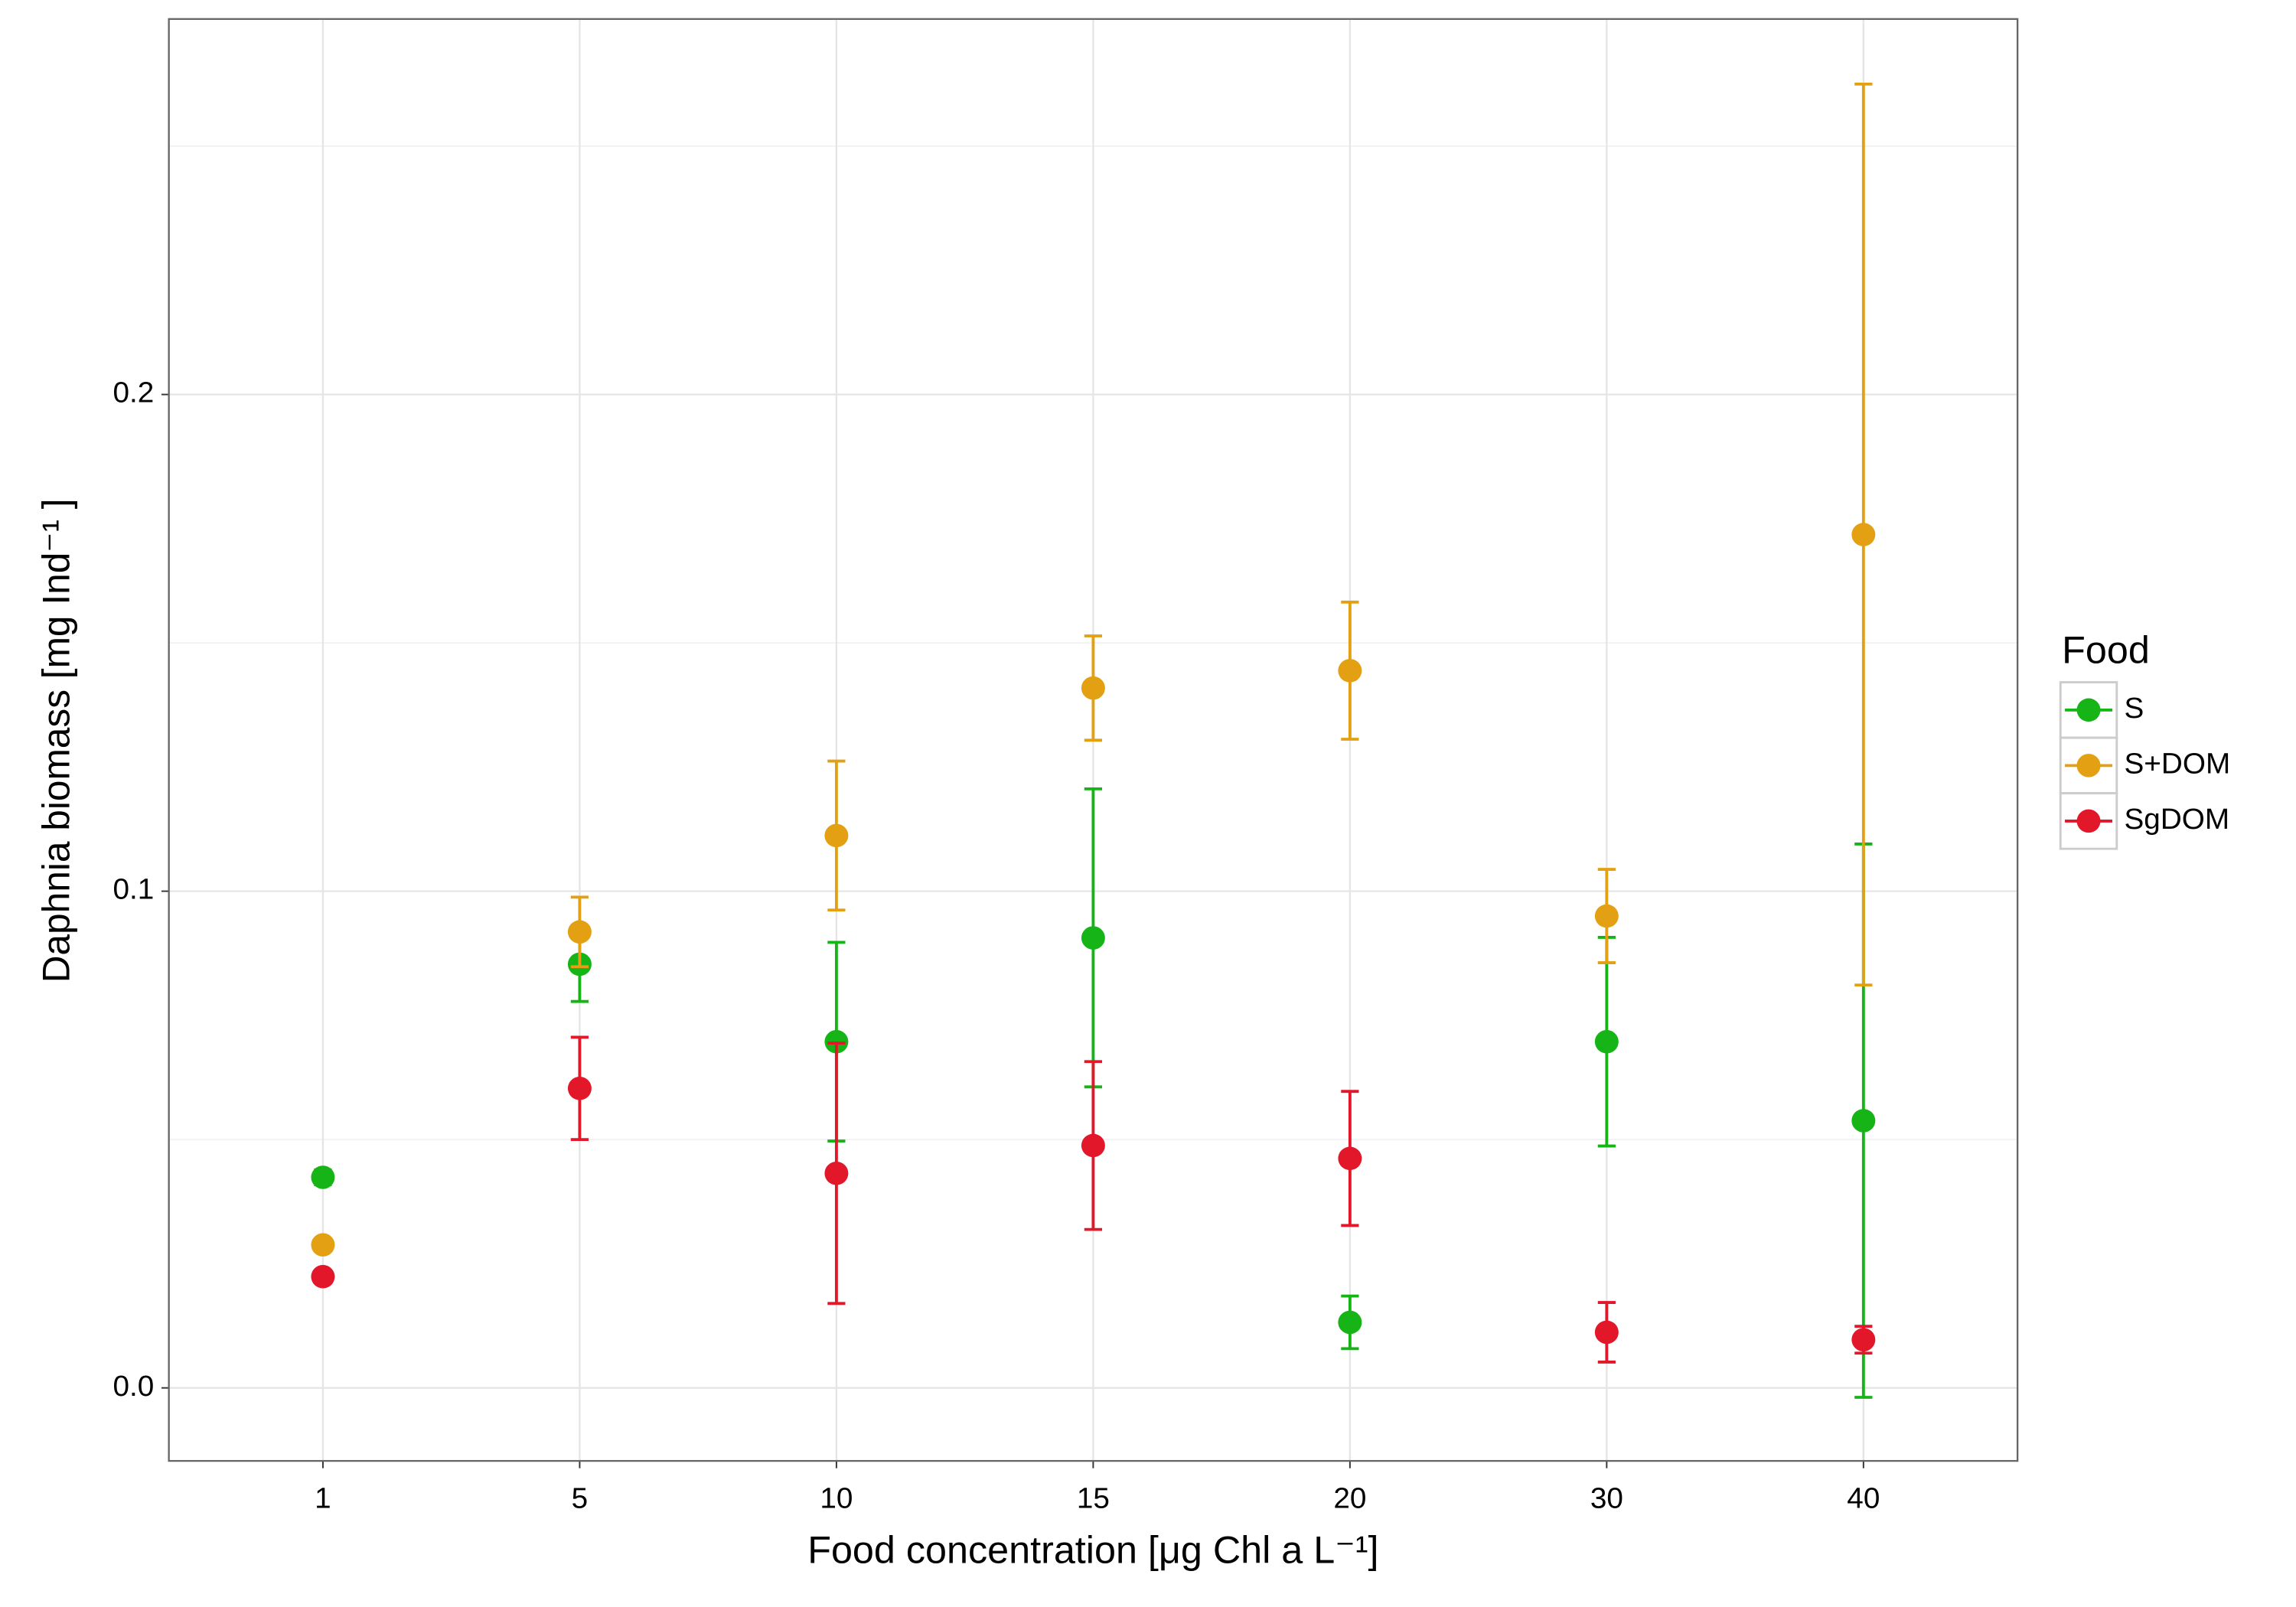 The height and width of the screenshot is (1607, 2296). What do you see at coordinates (2106, 650) in the screenshot?
I see `legend-title: Food` at bounding box center [2106, 650].